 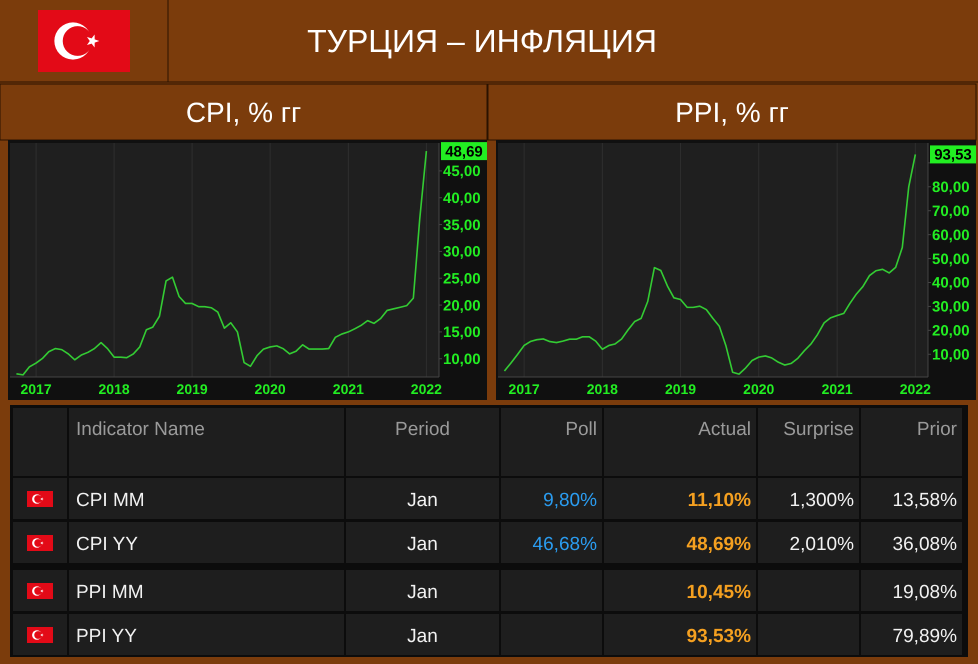 What do you see at coordinates (924, 500) in the screenshot?
I see `text: 13,58%` at bounding box center [924, 500].